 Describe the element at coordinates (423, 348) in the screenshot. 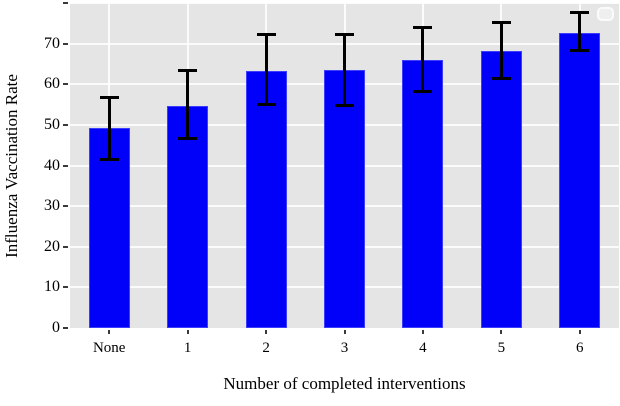

I see `x-tick-label: 4` at that location.